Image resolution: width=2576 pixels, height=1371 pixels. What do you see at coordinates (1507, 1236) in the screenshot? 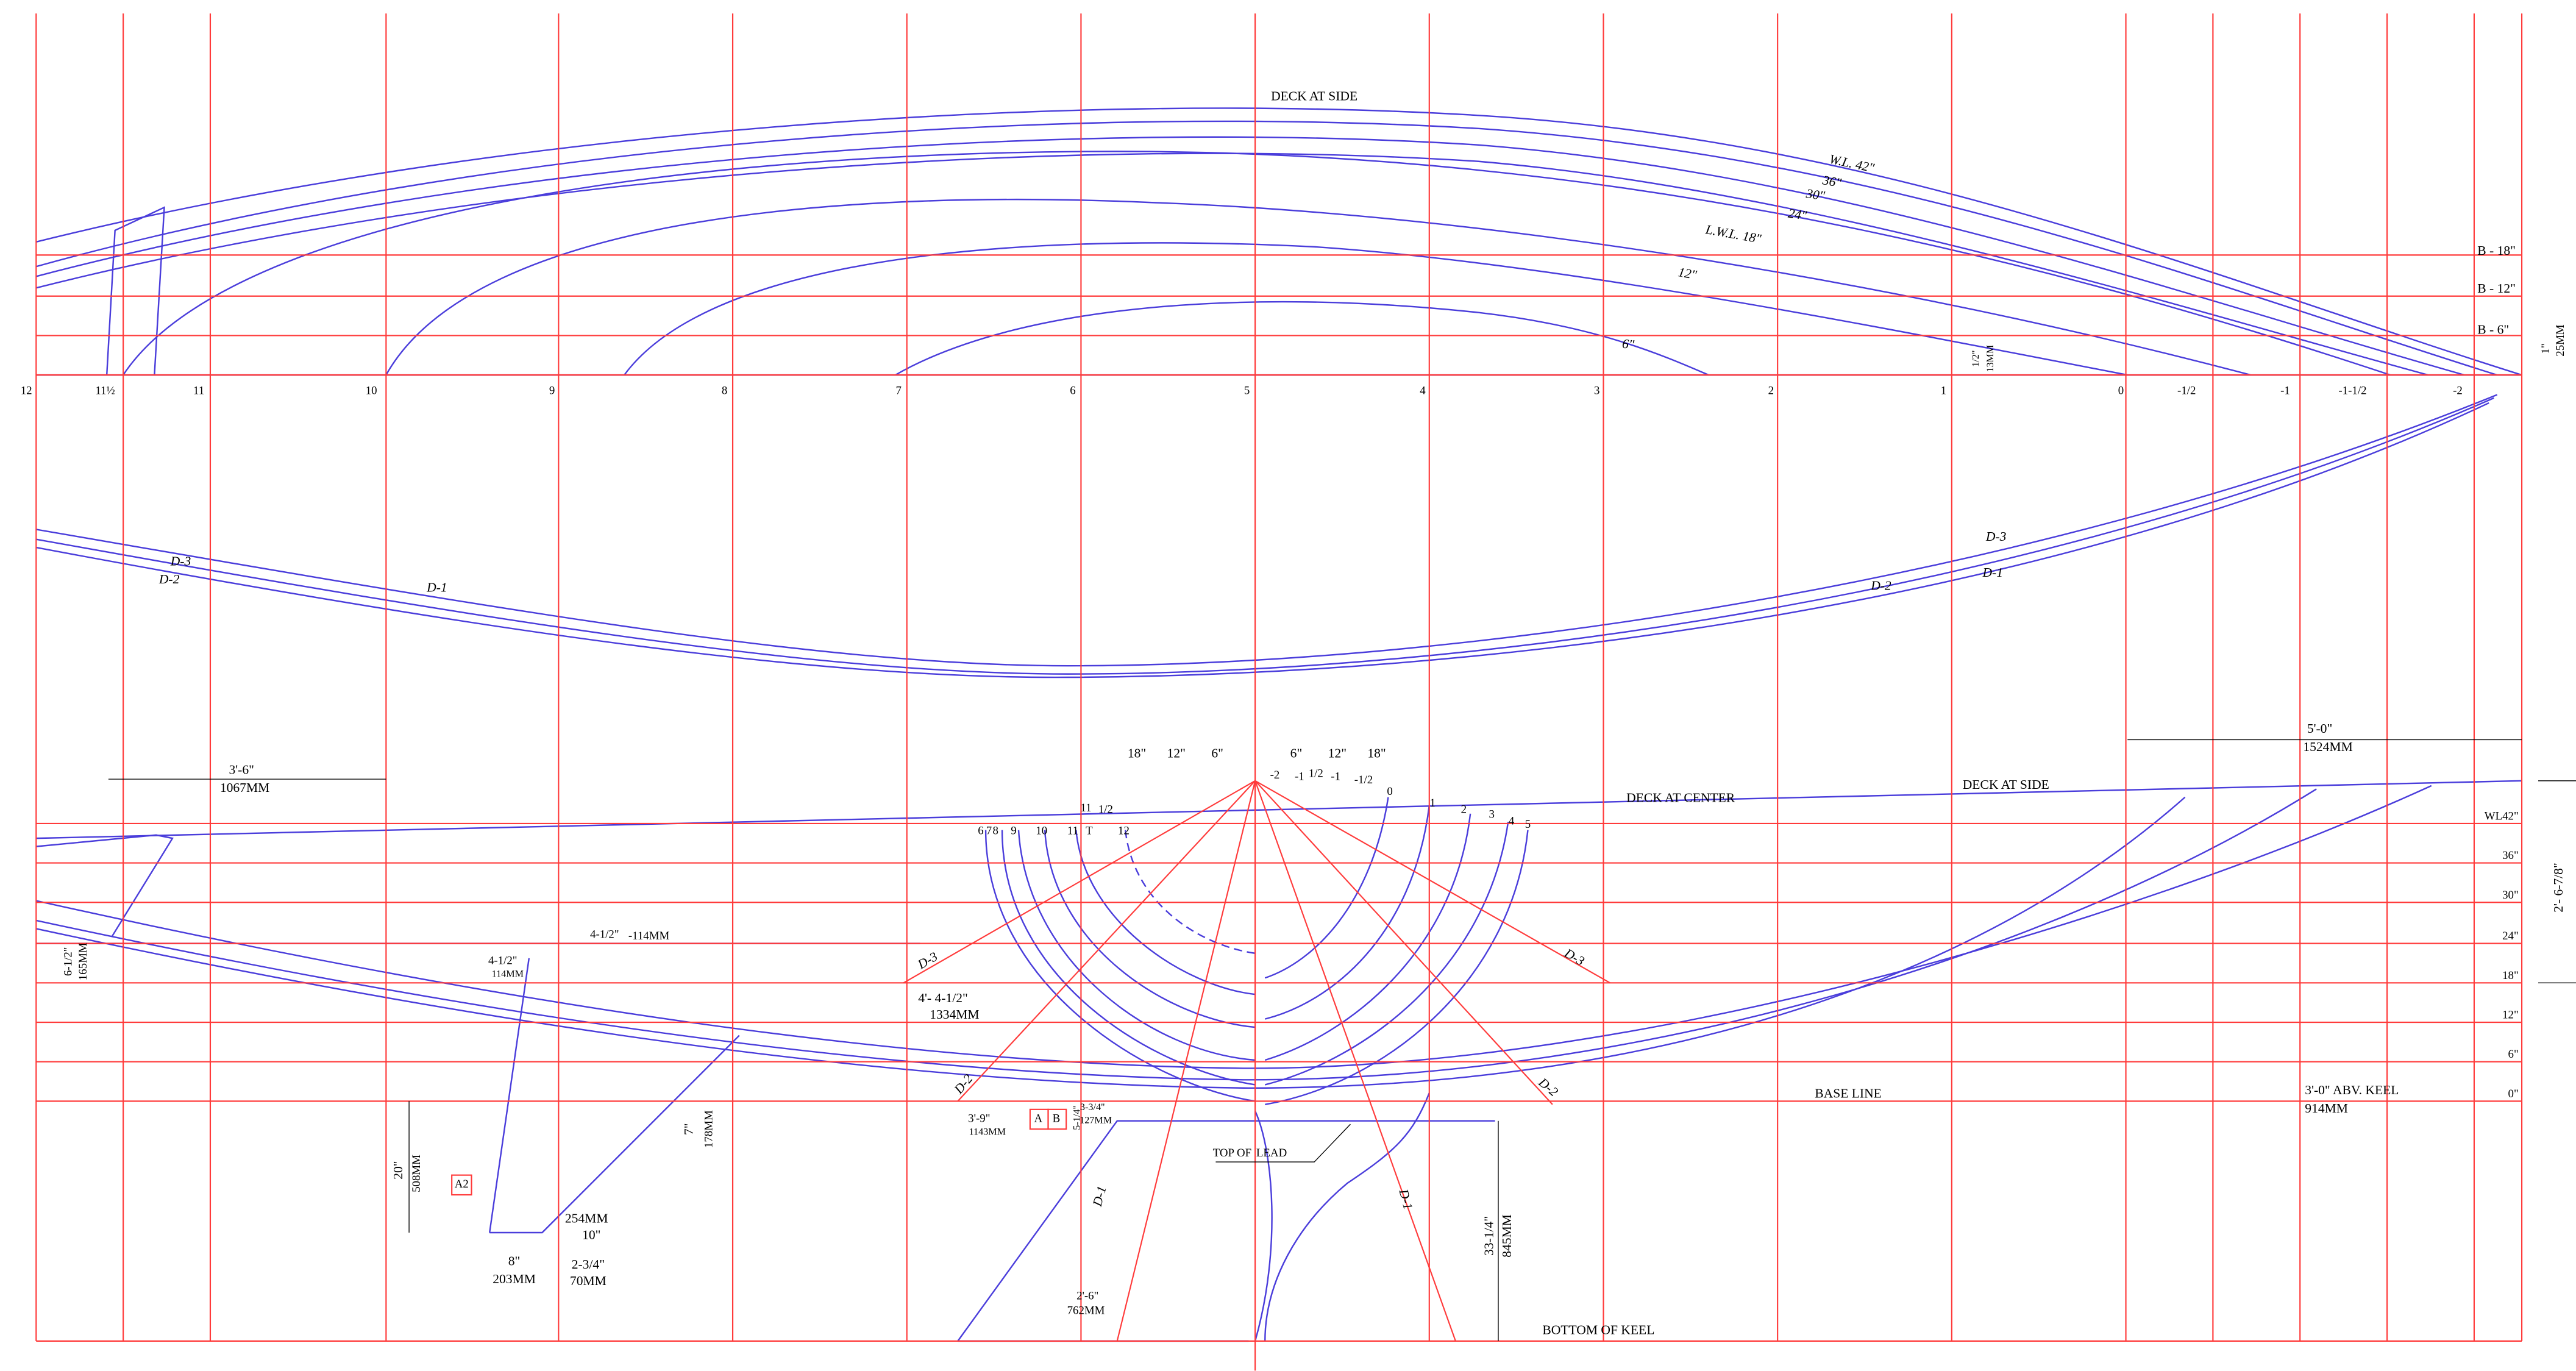
I see `label: 845MM` at bounding box center [1507, 1236].